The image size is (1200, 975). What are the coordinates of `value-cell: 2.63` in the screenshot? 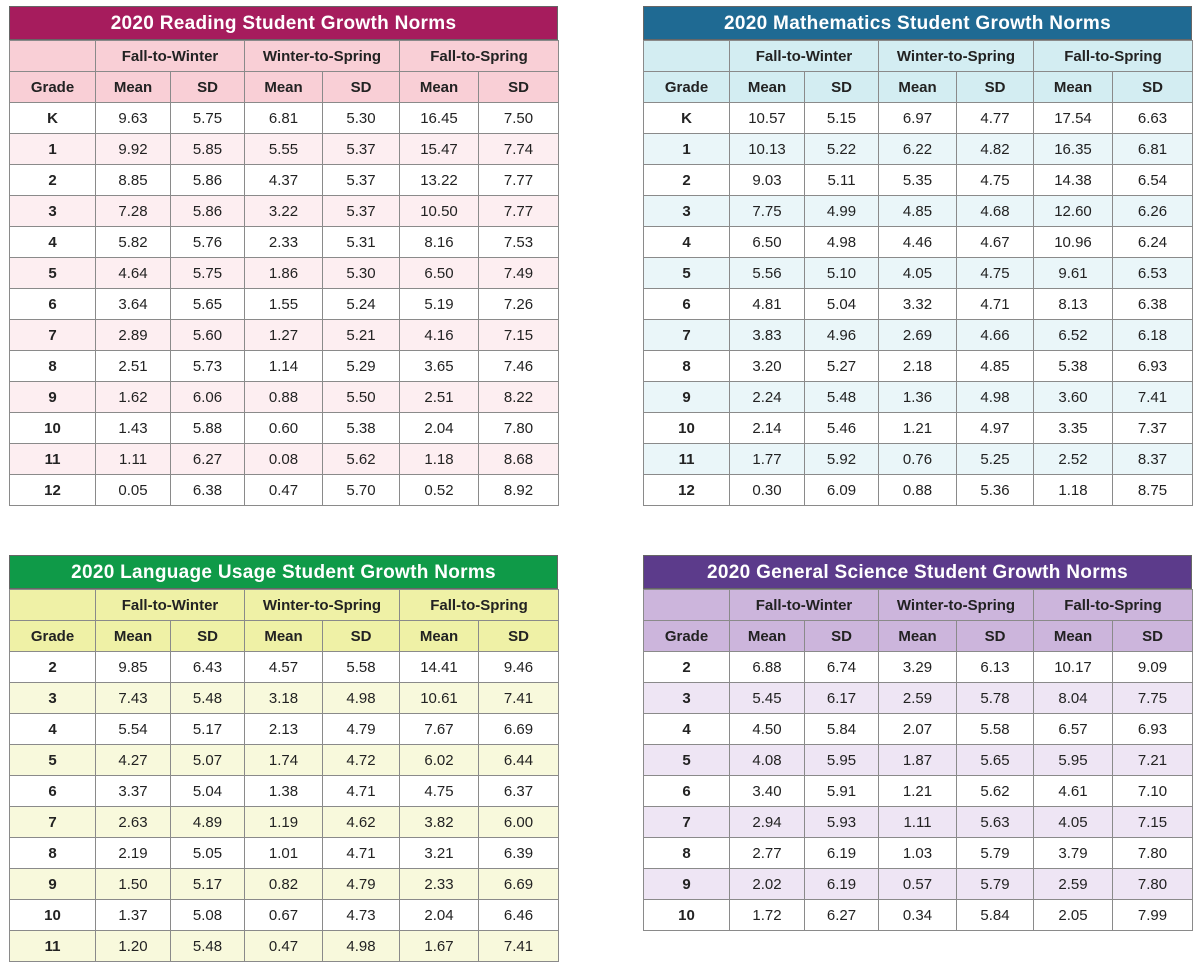 It's located at (133, 822).